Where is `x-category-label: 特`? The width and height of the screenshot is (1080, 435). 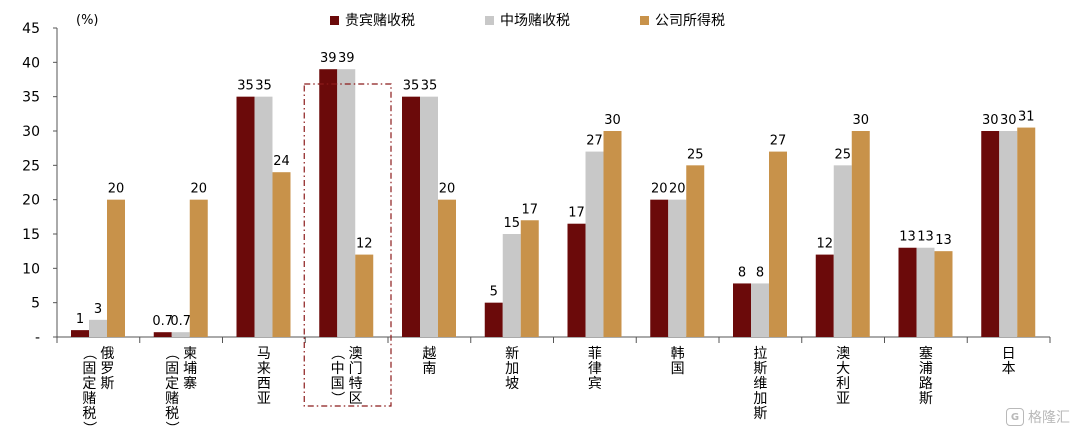 x-category-label: 特 is located at coordinates (356, 384).